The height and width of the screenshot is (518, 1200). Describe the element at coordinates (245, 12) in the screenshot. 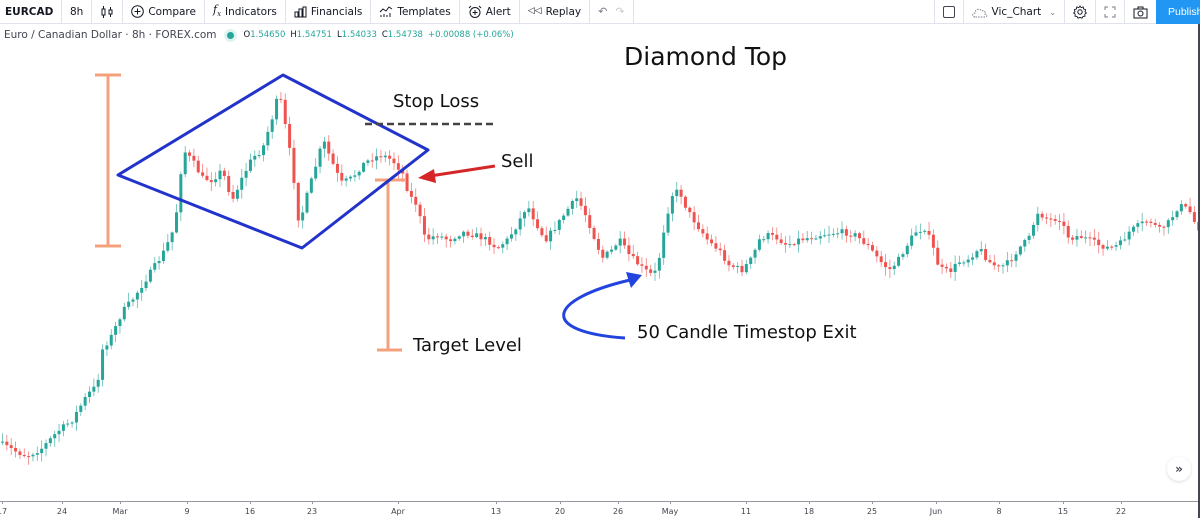

I see `indicators-button: fx Indicators` at that location.